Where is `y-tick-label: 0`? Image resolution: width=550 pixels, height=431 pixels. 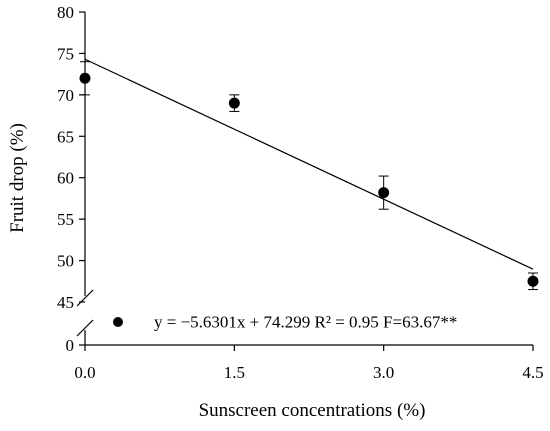
y-tick-label: 0 is located at coordinates (70, 345).